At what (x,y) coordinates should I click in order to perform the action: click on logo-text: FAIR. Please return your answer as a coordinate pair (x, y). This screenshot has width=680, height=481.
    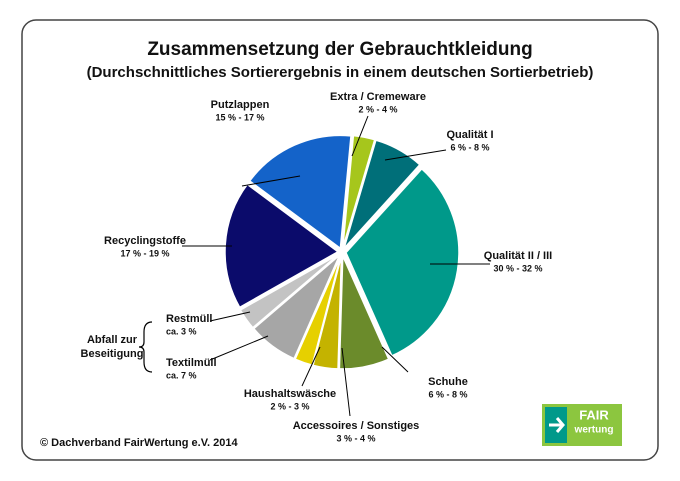
    Looking at the image, I should click on (594, 414).